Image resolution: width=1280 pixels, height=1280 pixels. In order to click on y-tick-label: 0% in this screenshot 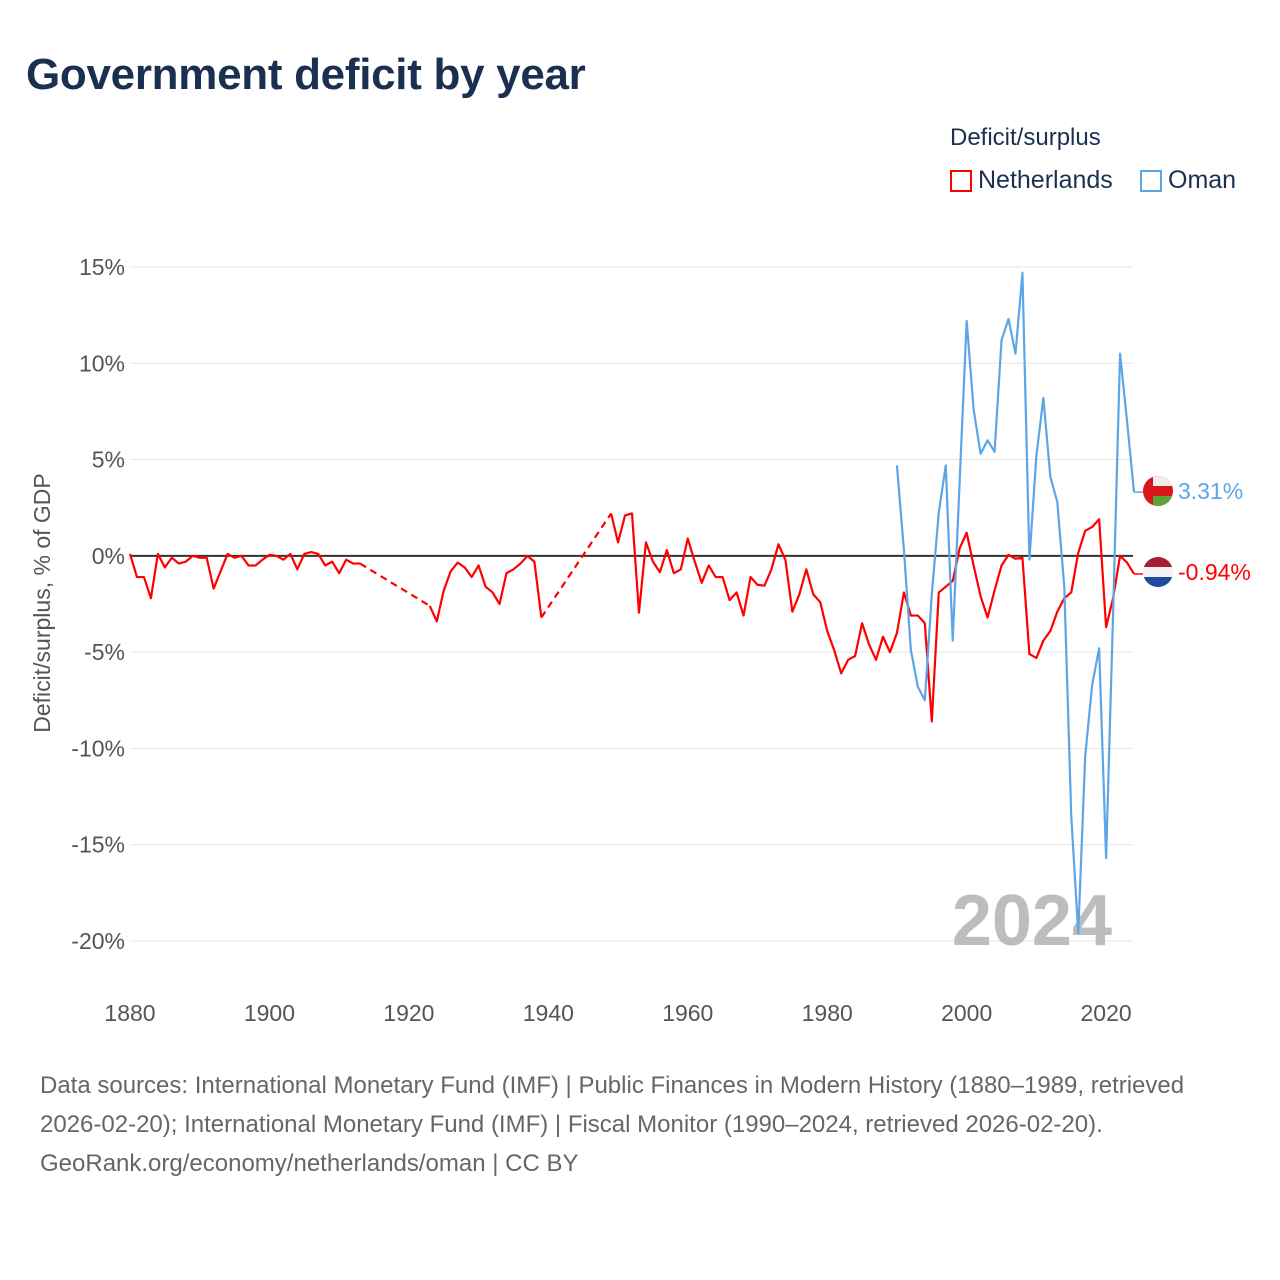, I will do `click(108, 556)`.